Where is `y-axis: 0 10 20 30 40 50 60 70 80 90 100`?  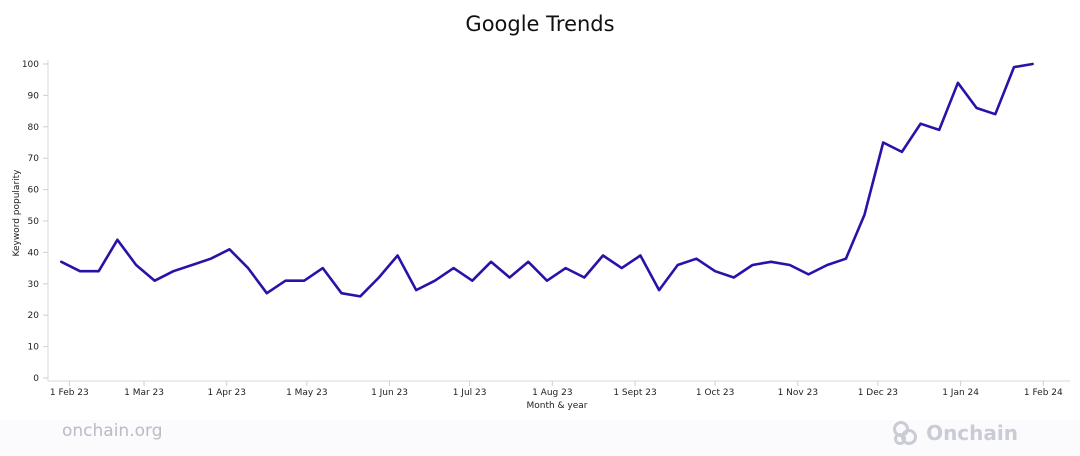
y-axis: 0 10 20 30 40 50 60 70 80 90 100 is located at coordinates (35, 222).